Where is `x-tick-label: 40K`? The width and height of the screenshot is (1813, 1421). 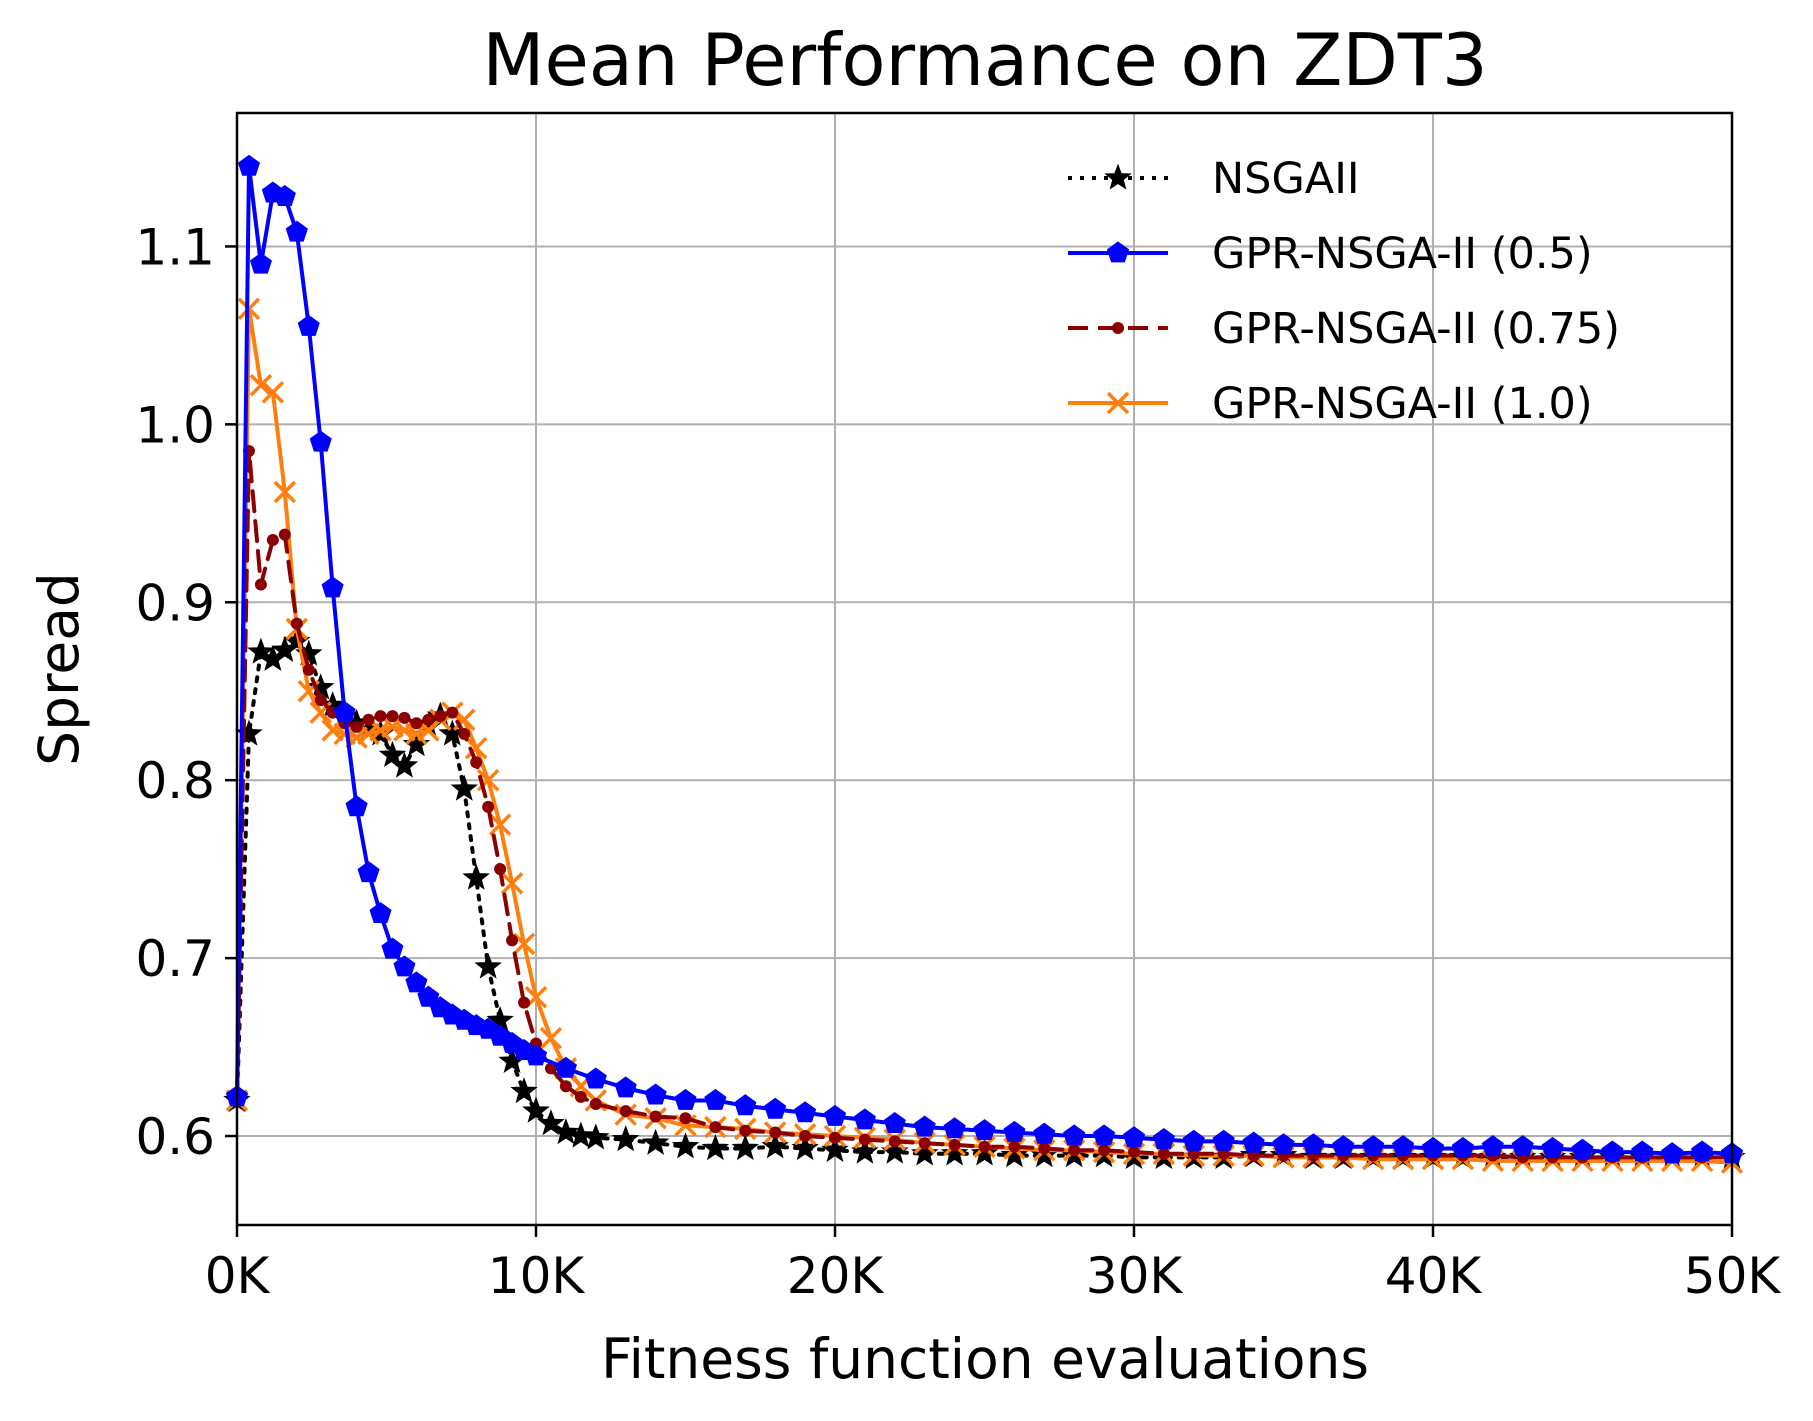
x-tick-label: 40K is located at coordinates (1434, 1276).